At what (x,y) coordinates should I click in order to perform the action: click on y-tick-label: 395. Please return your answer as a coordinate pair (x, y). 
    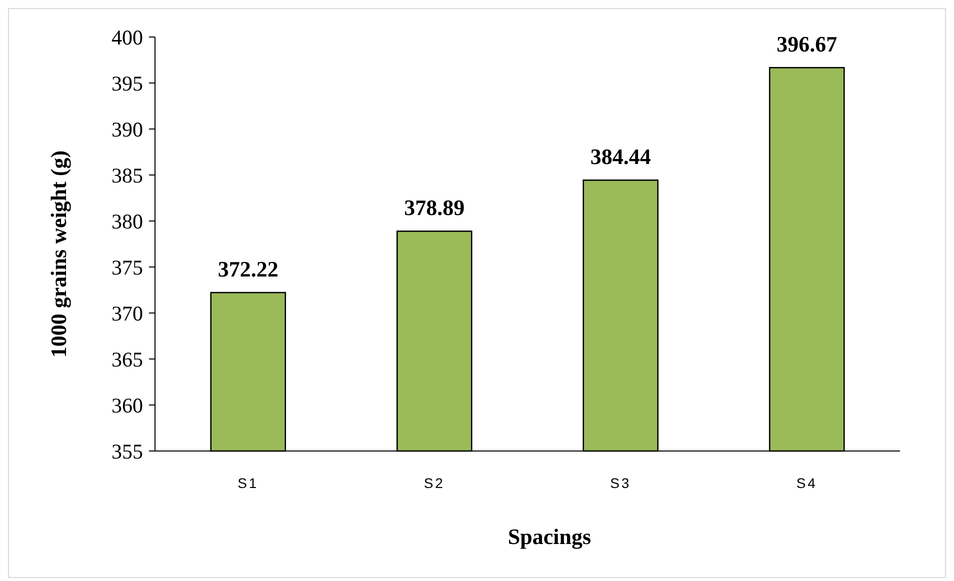
    Looking at the image, I should click on (127, 83).